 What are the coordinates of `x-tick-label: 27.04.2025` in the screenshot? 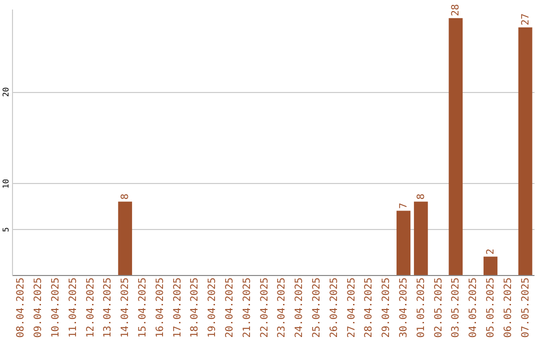 It's located at (352, 308).